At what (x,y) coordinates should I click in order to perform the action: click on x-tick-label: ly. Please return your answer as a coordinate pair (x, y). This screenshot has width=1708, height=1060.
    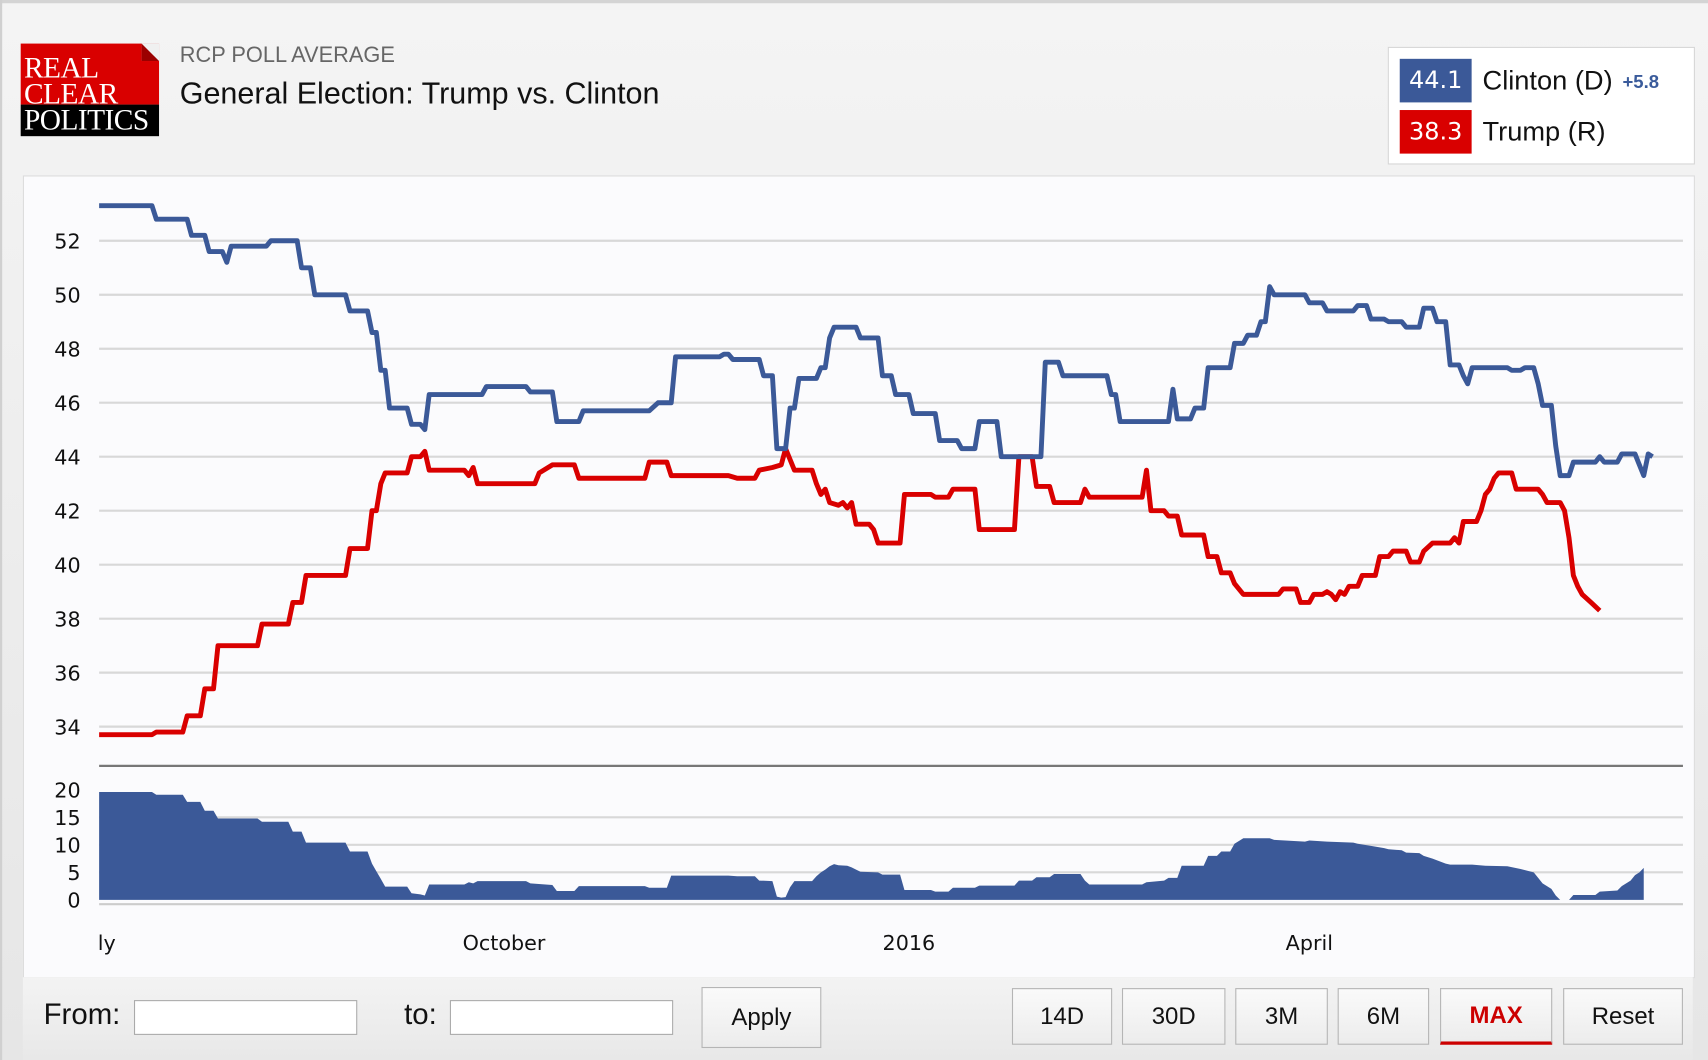
    Looking at the image, I should click on (107, 943).